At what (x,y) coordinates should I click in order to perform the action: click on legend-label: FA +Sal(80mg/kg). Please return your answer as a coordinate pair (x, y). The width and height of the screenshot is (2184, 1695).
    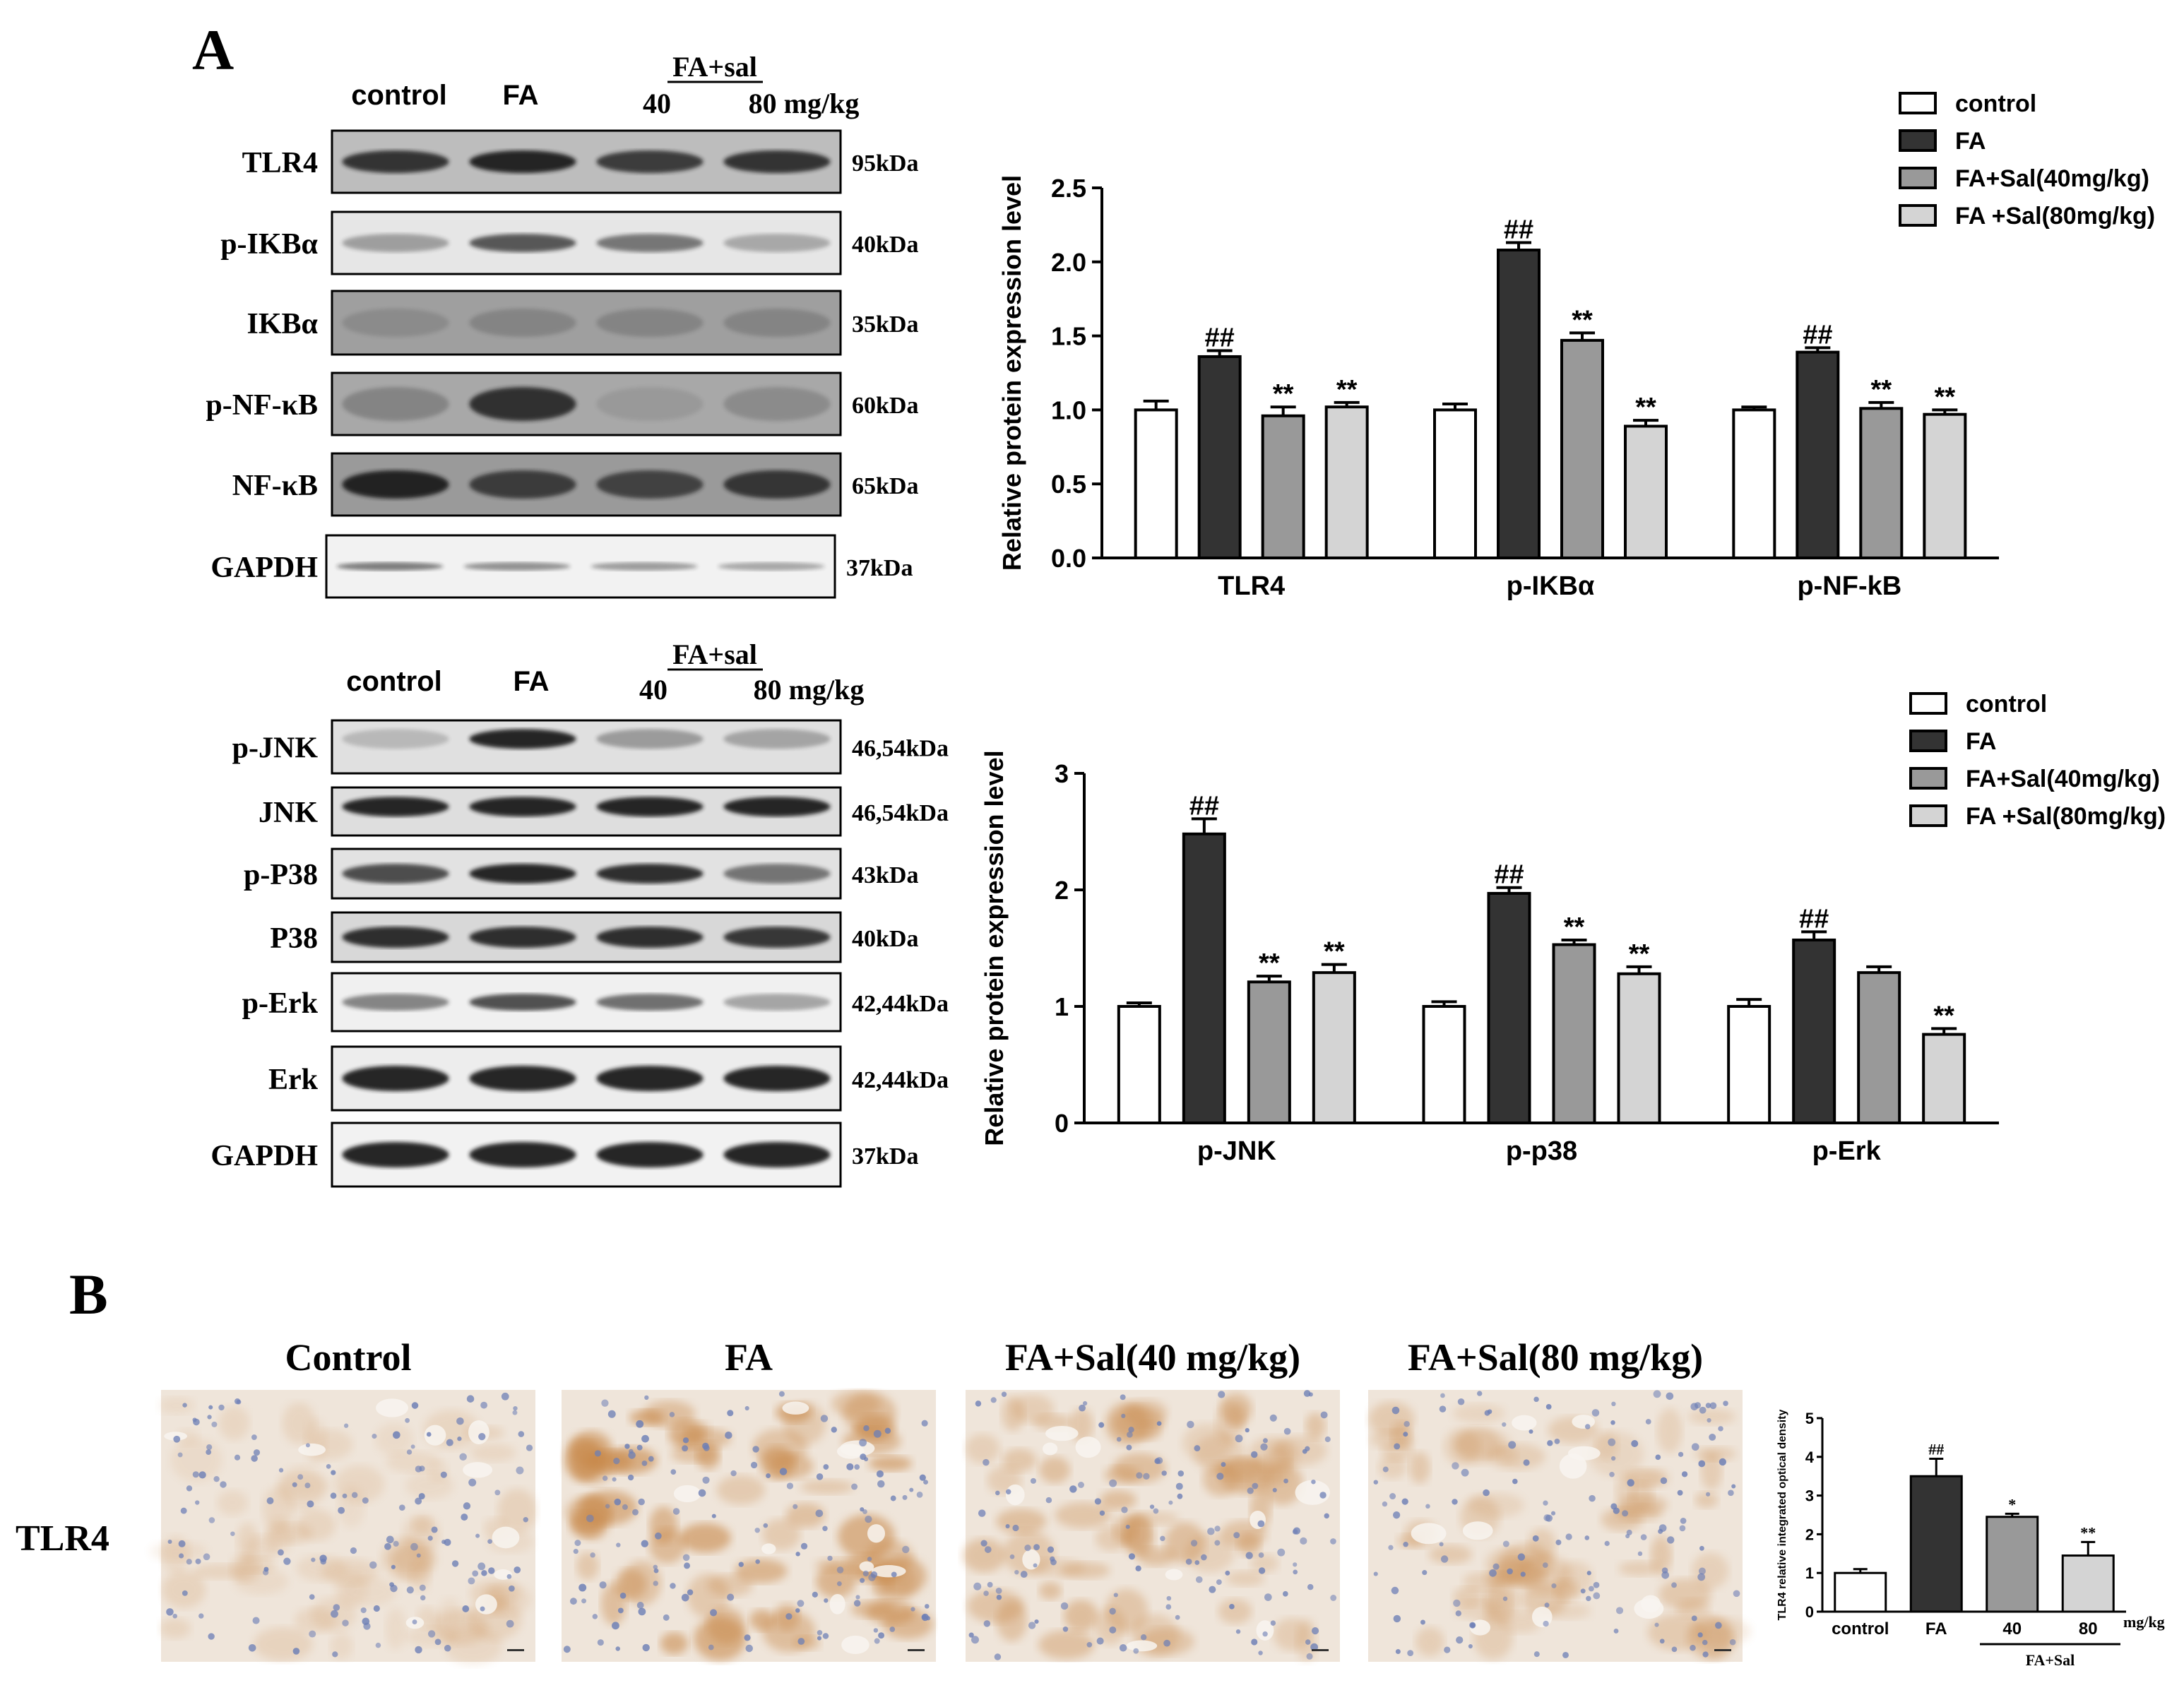
    Looking at the image, I should click on (2066, 817).